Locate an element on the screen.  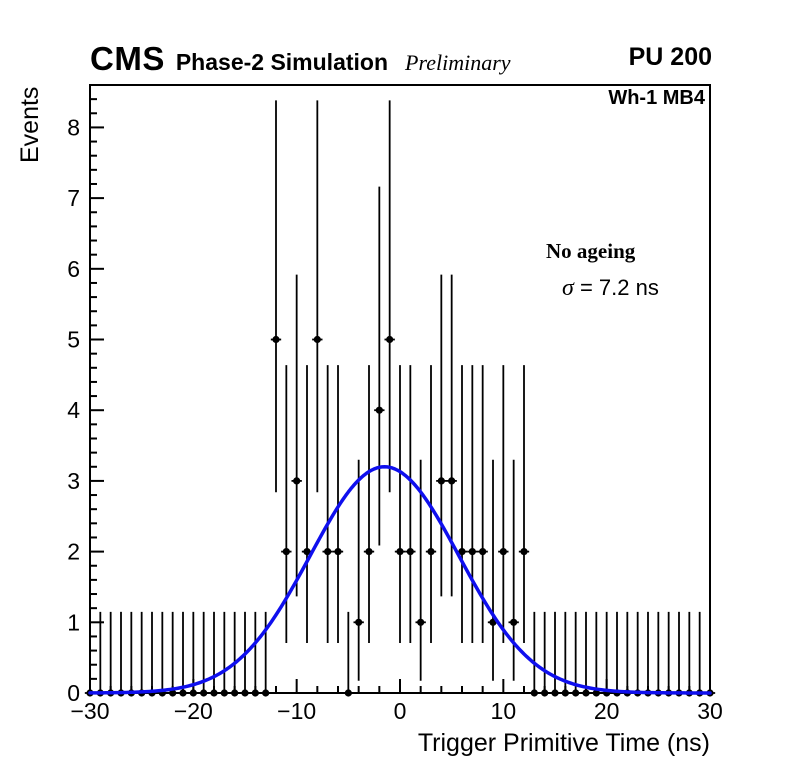
tick-label: 20 is located at coordinates (607, 711).